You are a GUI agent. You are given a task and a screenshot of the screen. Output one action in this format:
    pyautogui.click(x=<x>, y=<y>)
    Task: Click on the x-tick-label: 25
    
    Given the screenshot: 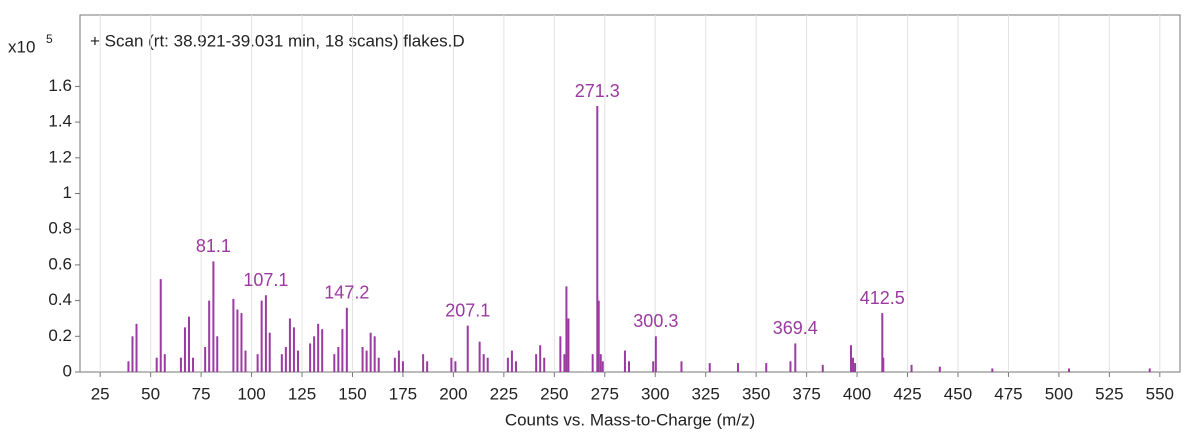 What is the action you would take?
    pyautogui.click(x=100, y=393)
    